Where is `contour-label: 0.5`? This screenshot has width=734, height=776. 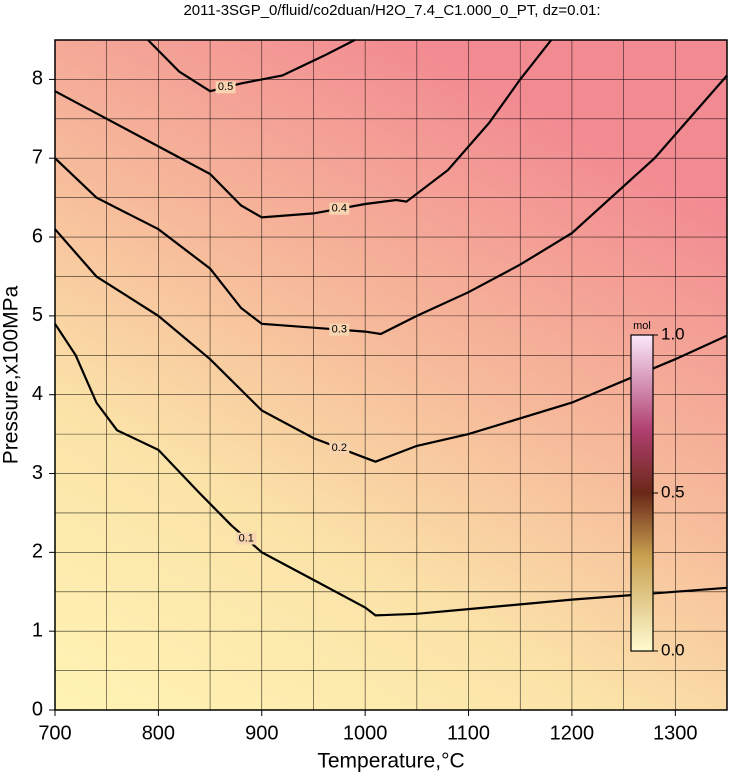 contour-label: 0.5 is located at coordinates (225, 87).